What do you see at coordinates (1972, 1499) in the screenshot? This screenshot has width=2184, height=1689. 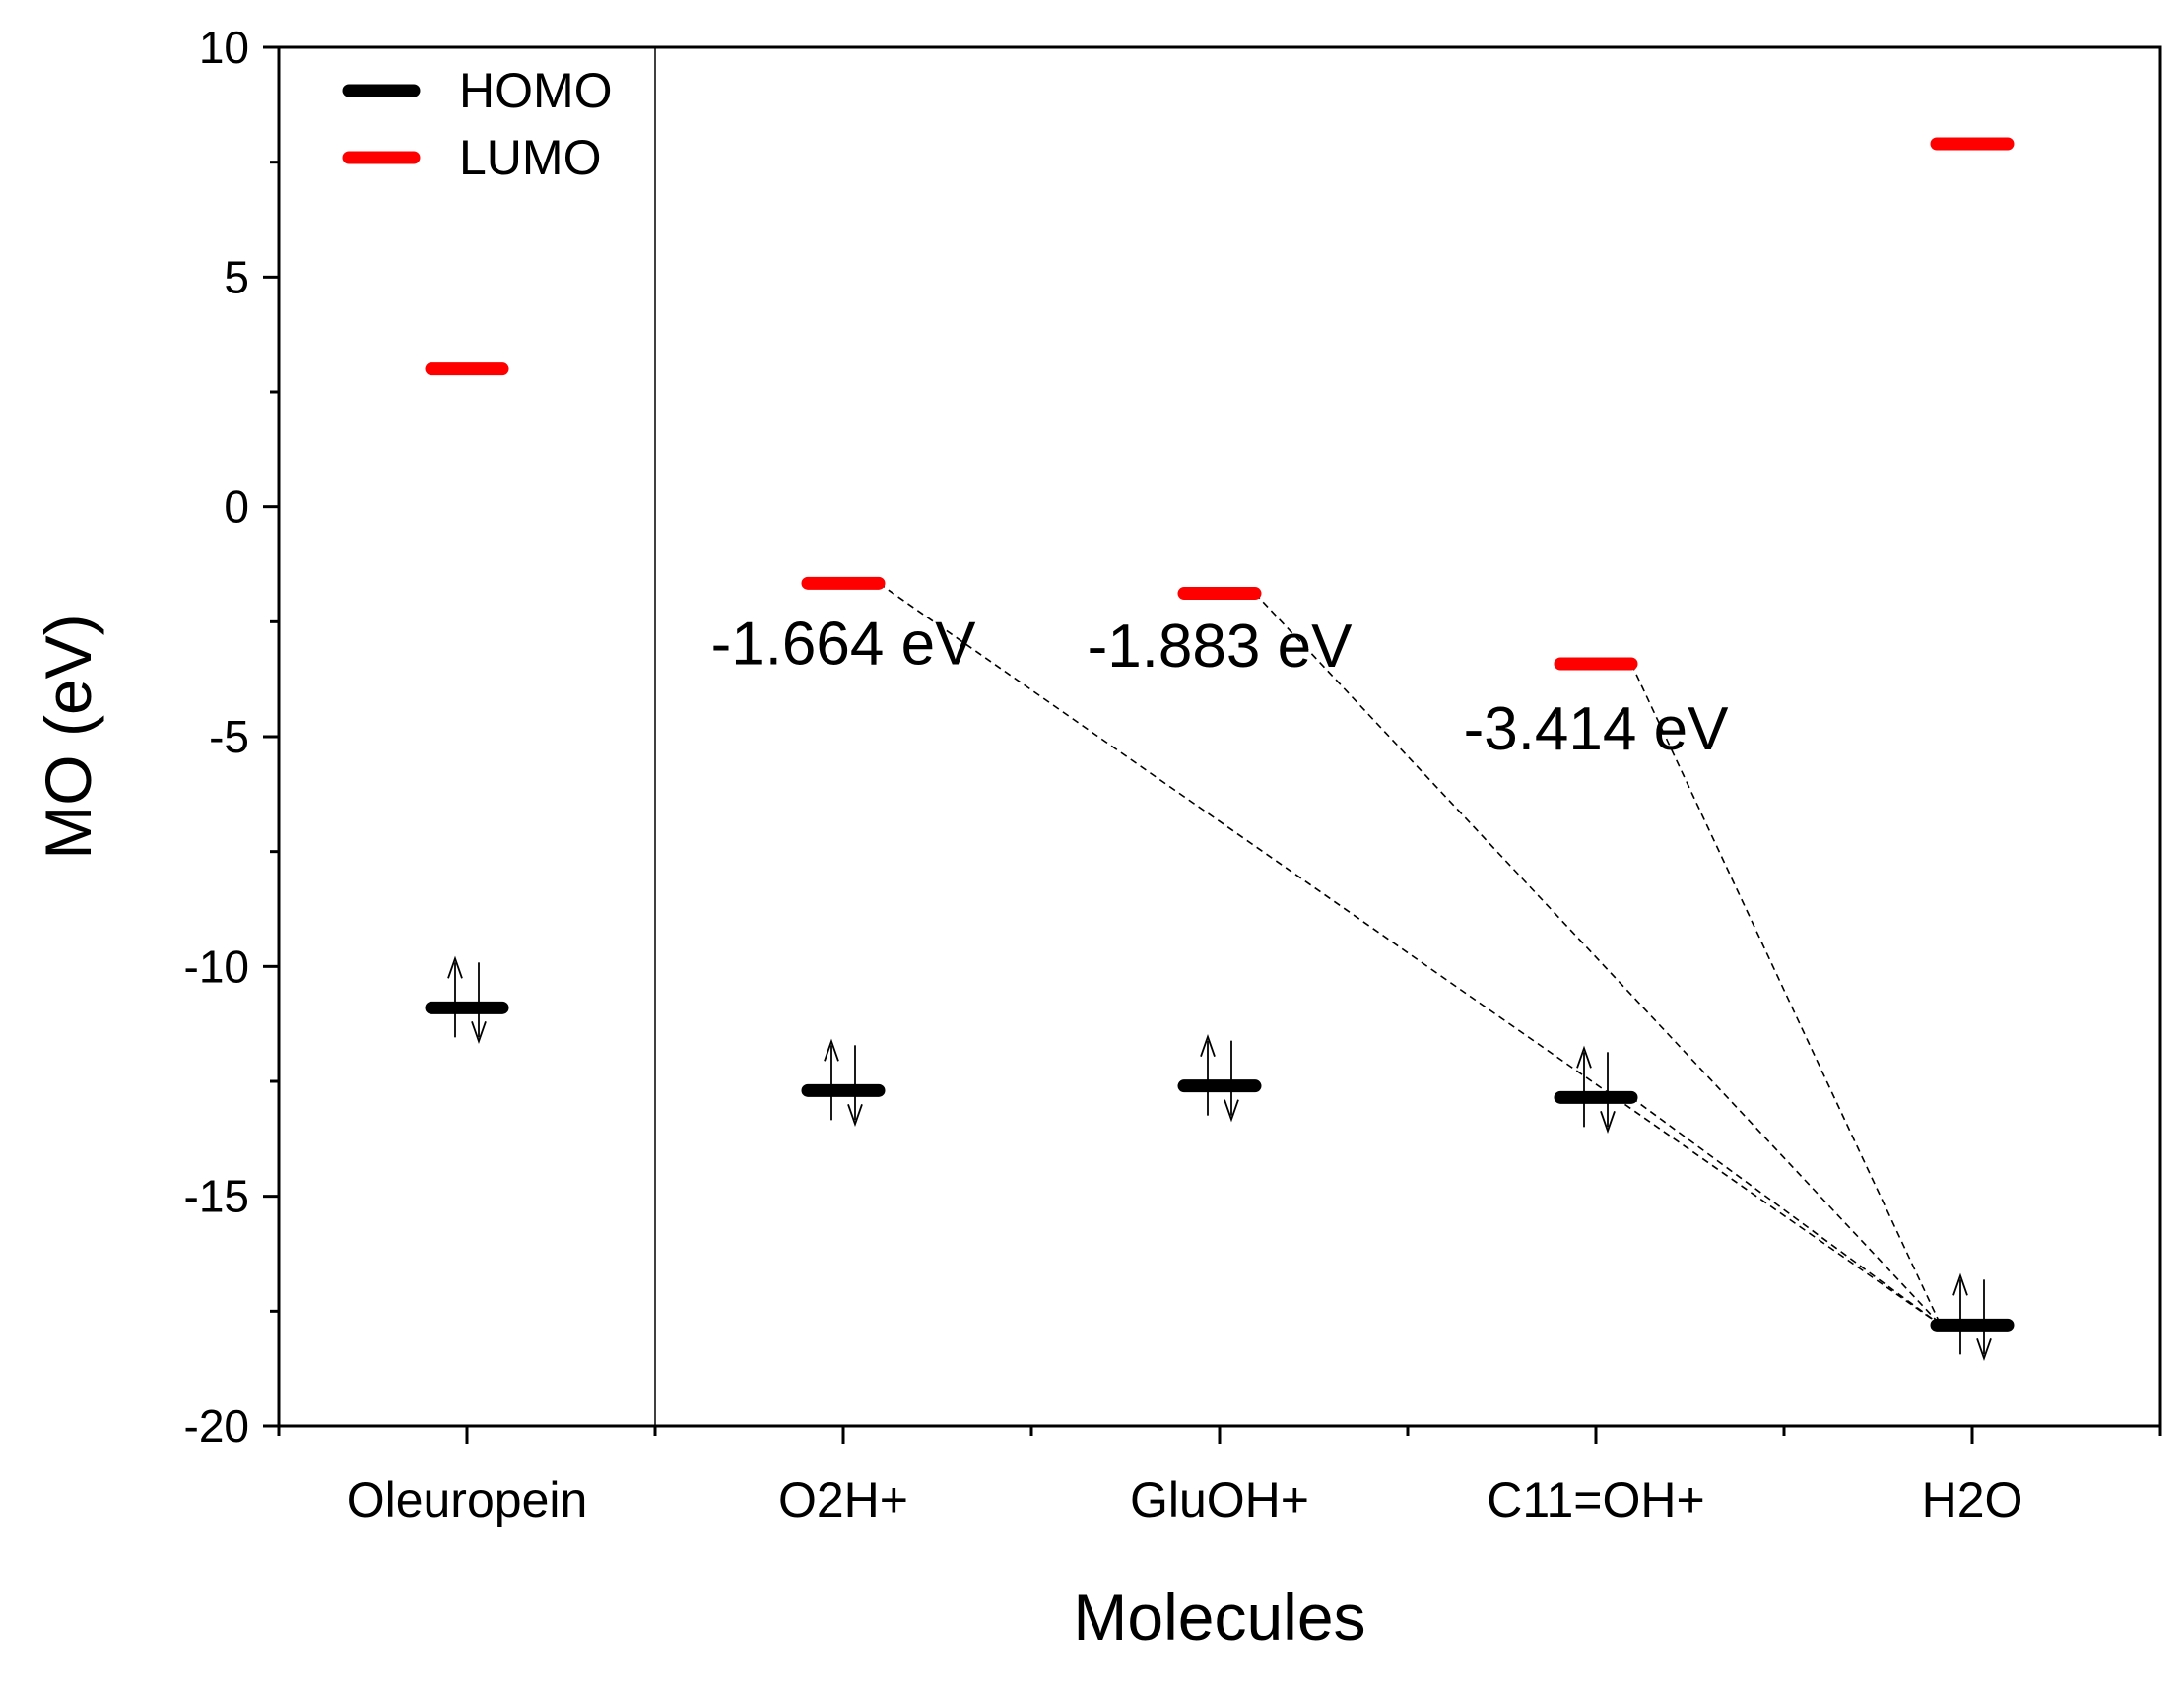 I see `x-tick-label: H2O` at bounding box center [1972, 1499].